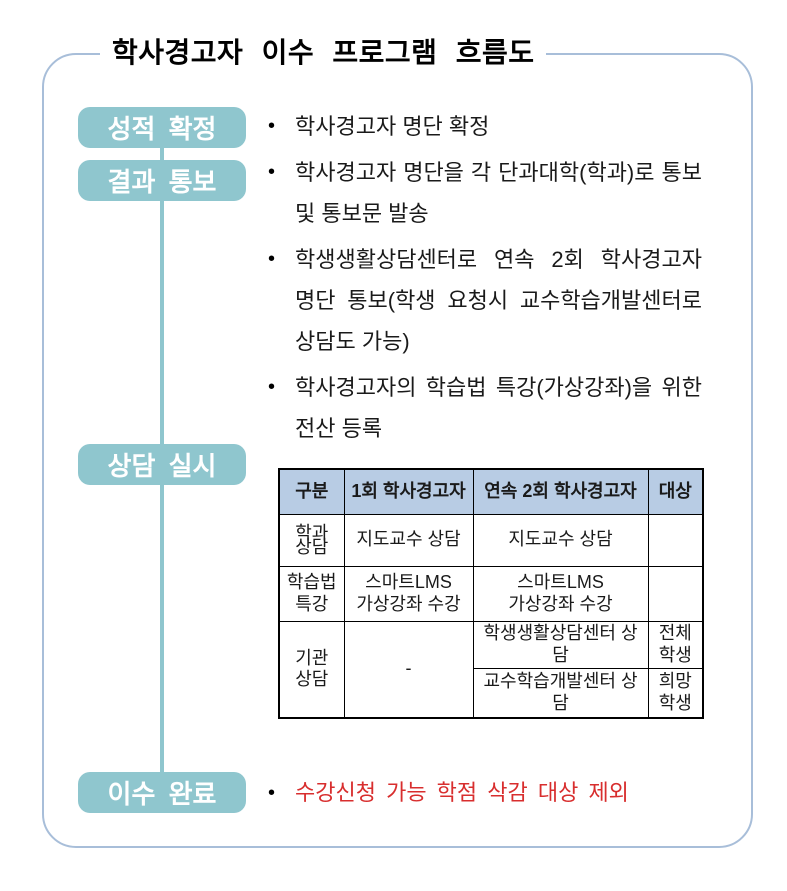 The height and width of the screenshot is (891, 787). I want to click on stage-box-result-notification: 결과 통보, so click(162, 180).